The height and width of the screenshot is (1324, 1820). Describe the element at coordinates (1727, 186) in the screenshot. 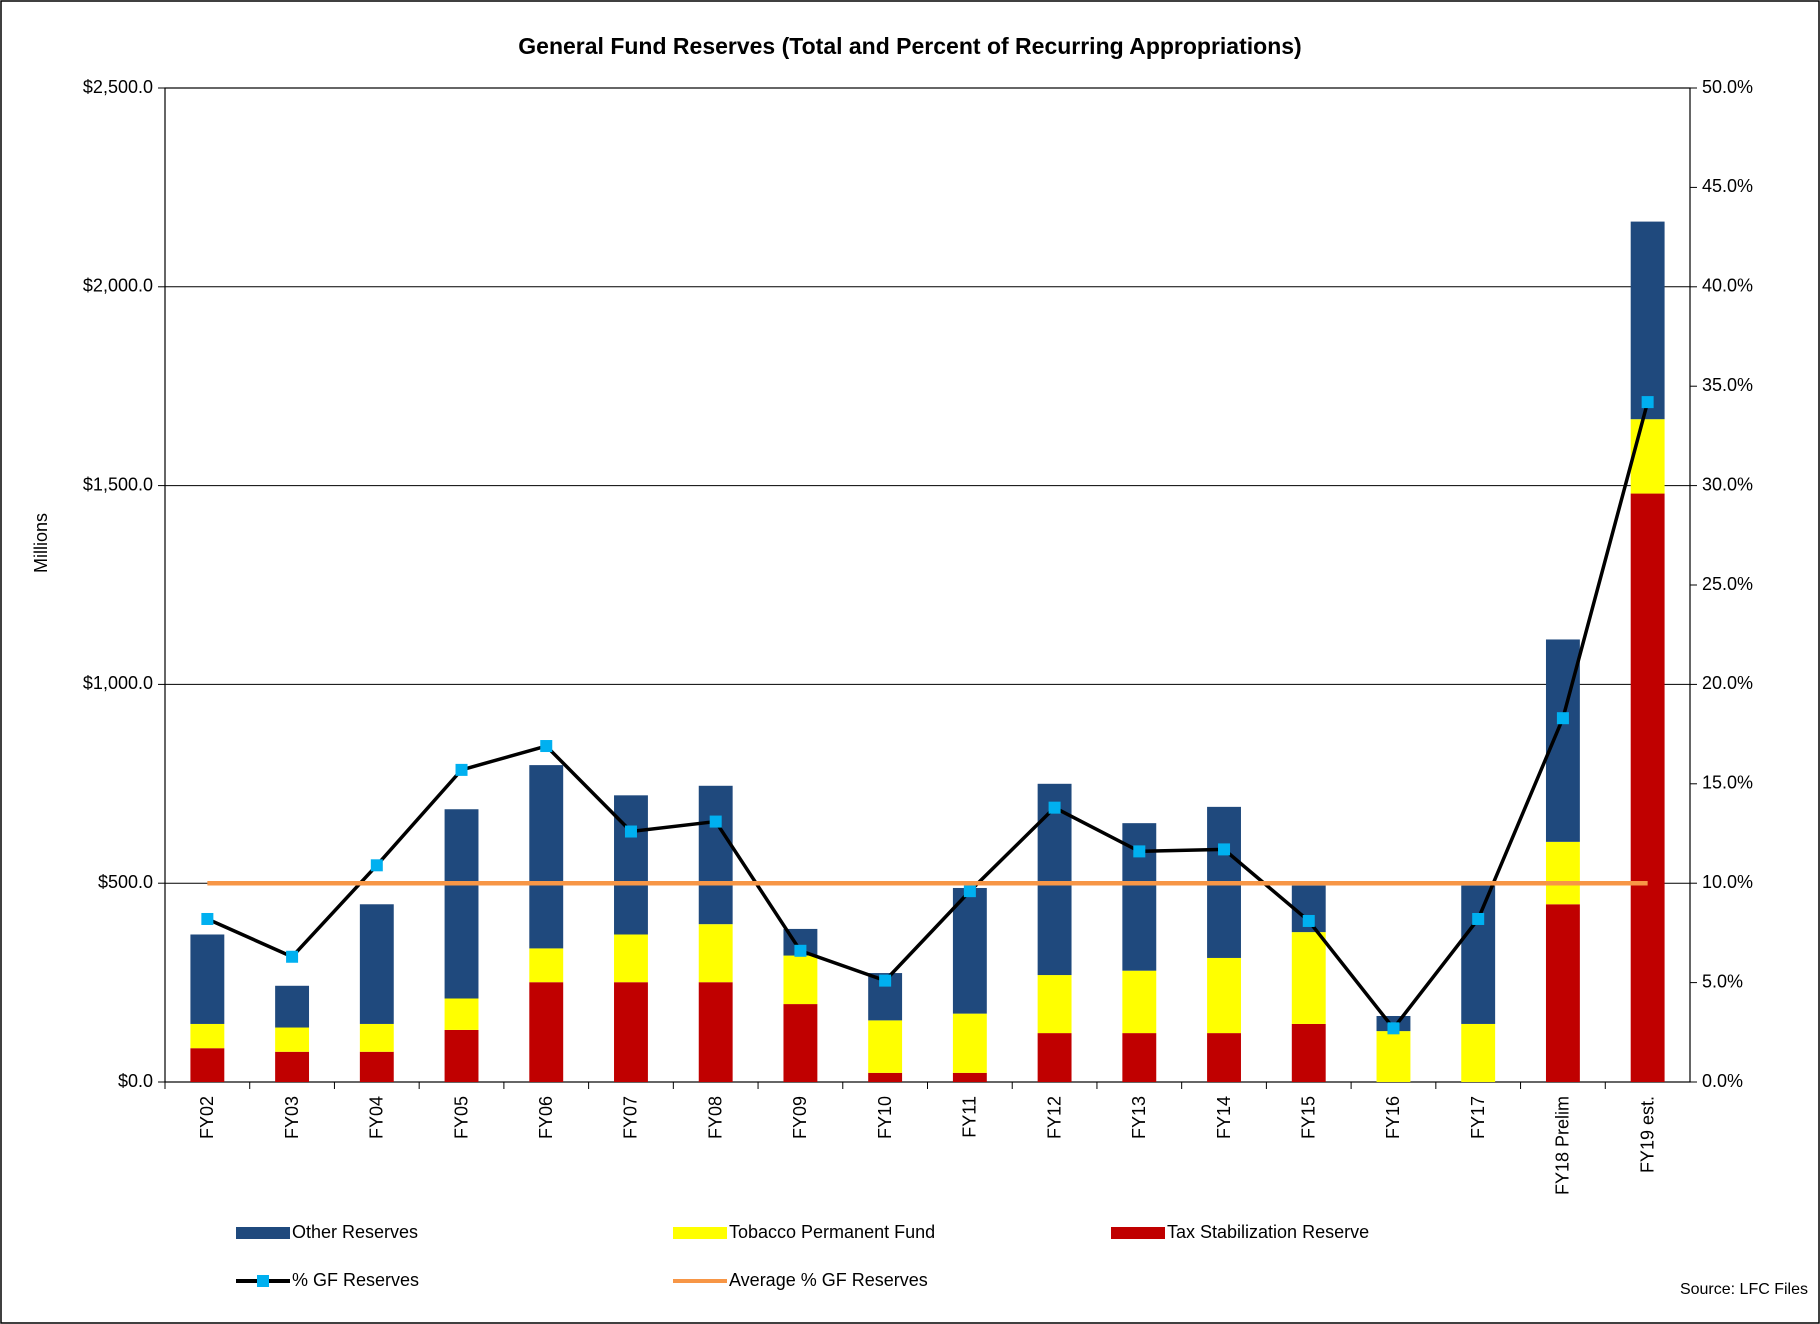

I see `y2-tick-label: 45.0%` at that location.